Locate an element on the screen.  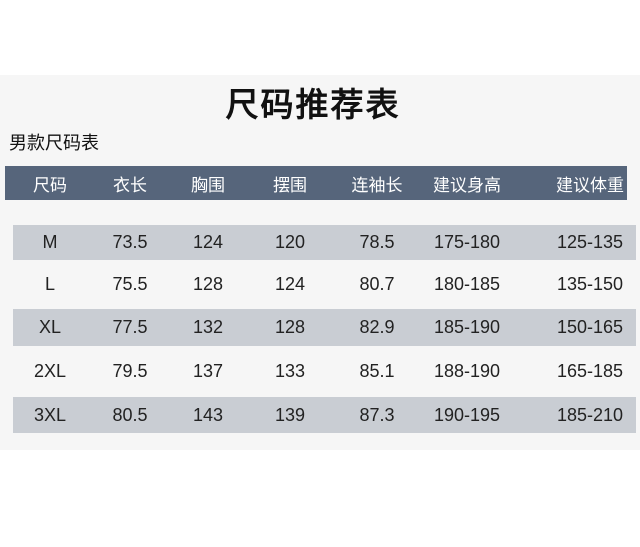
table-row: 3XL 80.5 143 139 87.3 190-195 185-210 is located at coordinates (324, 415).